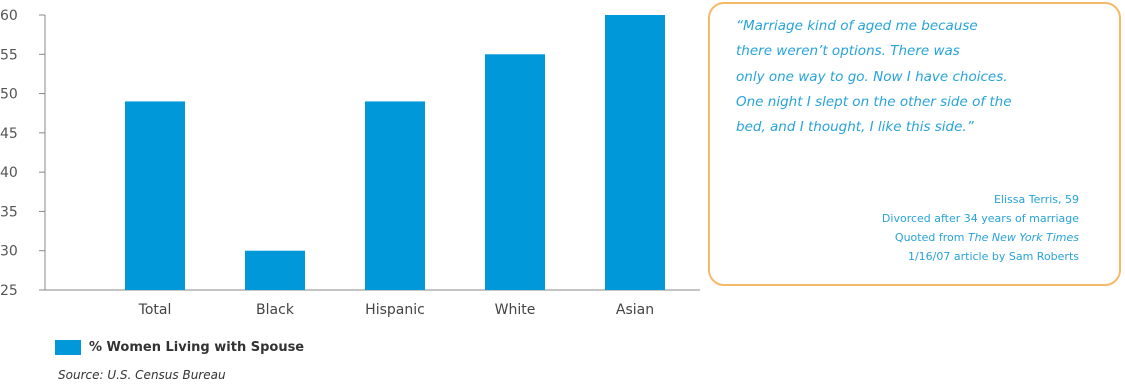 This screenshot has height=387, width=1125. What do you see at coordinates (872, 76) in the screenshot?
I see `quote-line: only one way to go. Now I have choices.` at bounding box center [872, 76].